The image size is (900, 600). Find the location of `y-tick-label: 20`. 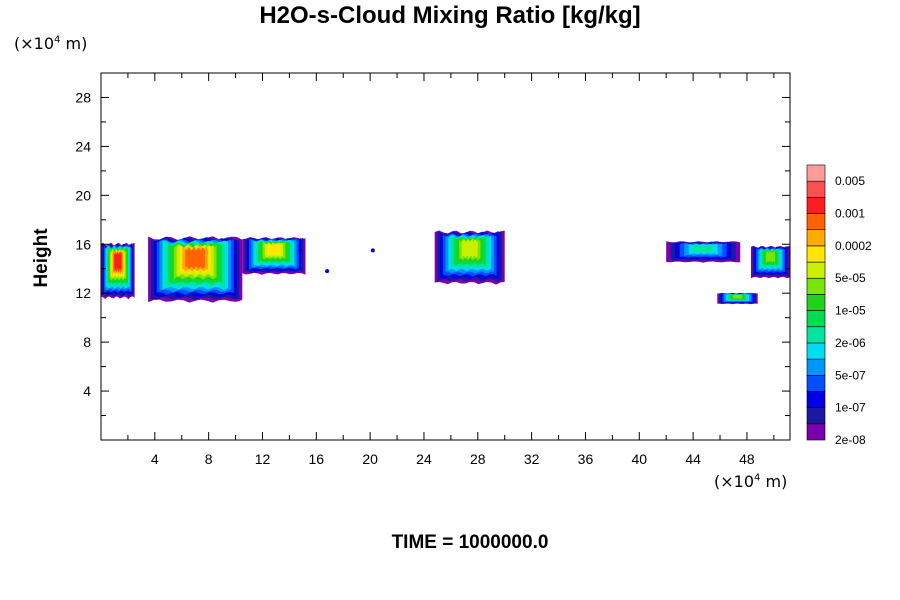

y-tick-label: 20 is located at coordinates (83, 195).